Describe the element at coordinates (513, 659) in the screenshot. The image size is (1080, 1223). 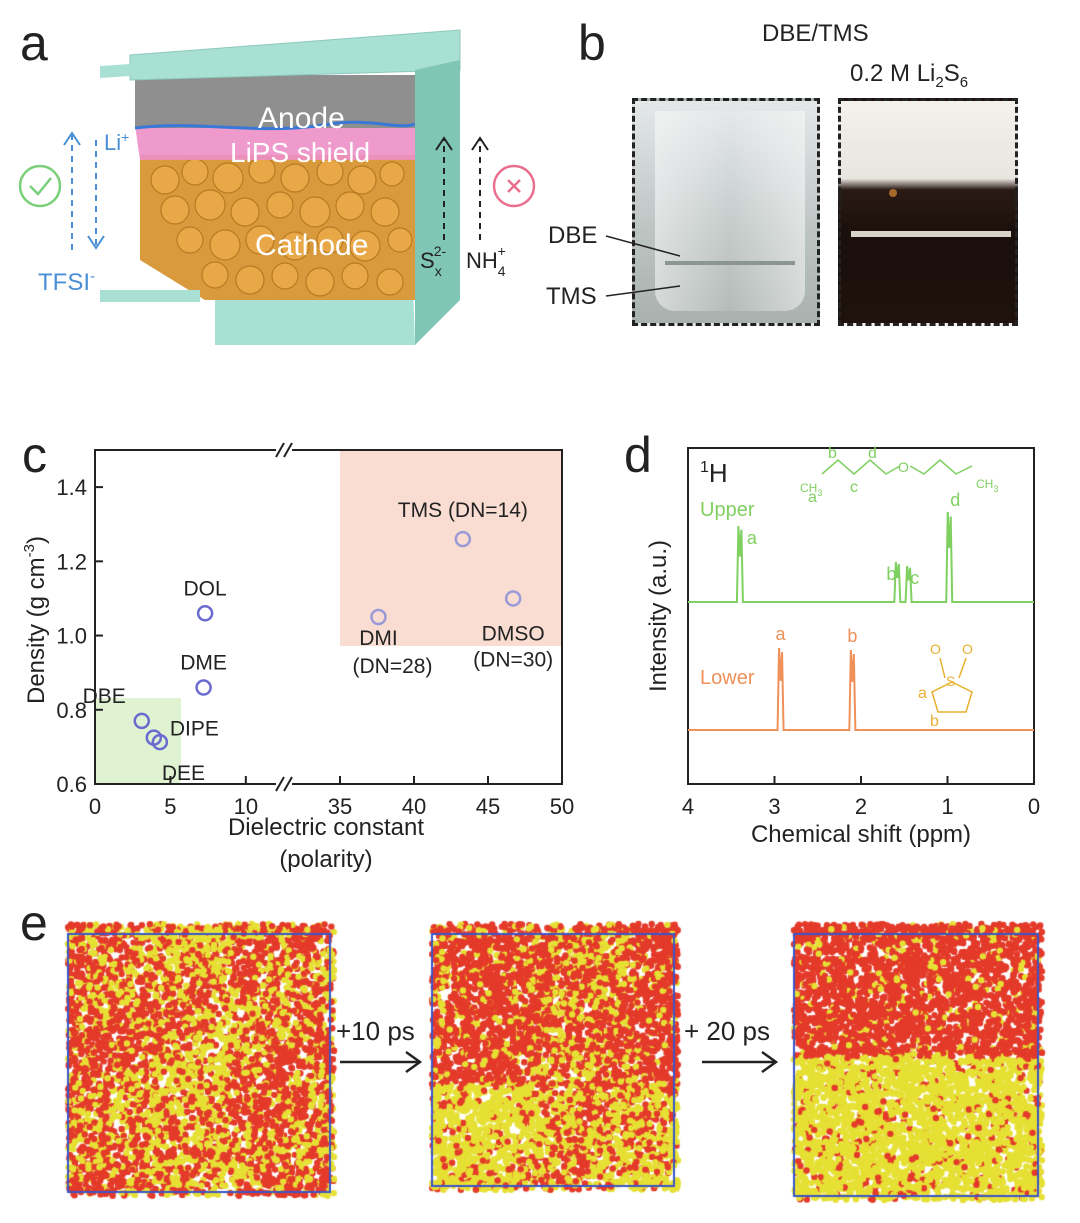
I see `annotation-dmso-dn: (DN=30)` at that location.